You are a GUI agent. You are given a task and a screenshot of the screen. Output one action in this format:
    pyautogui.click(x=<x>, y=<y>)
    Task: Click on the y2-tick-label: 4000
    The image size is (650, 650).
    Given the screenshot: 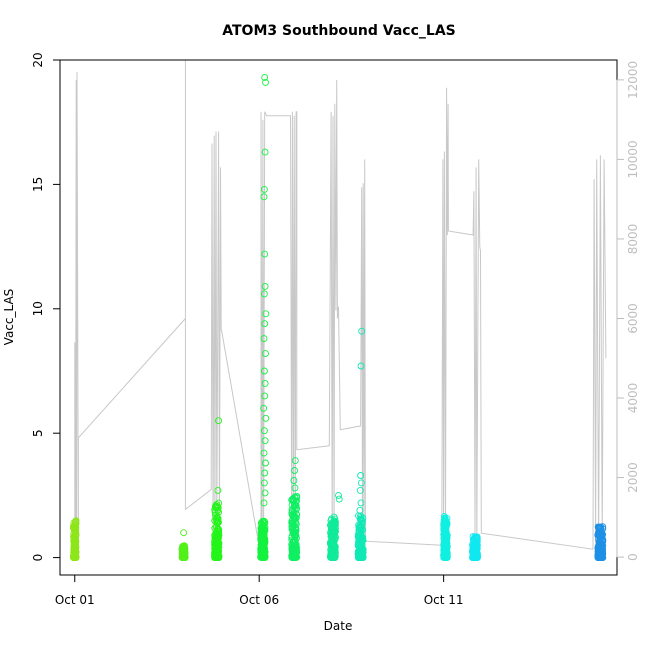 What is the action you would take?
    pyautogui.click(x=633, y=398)
    